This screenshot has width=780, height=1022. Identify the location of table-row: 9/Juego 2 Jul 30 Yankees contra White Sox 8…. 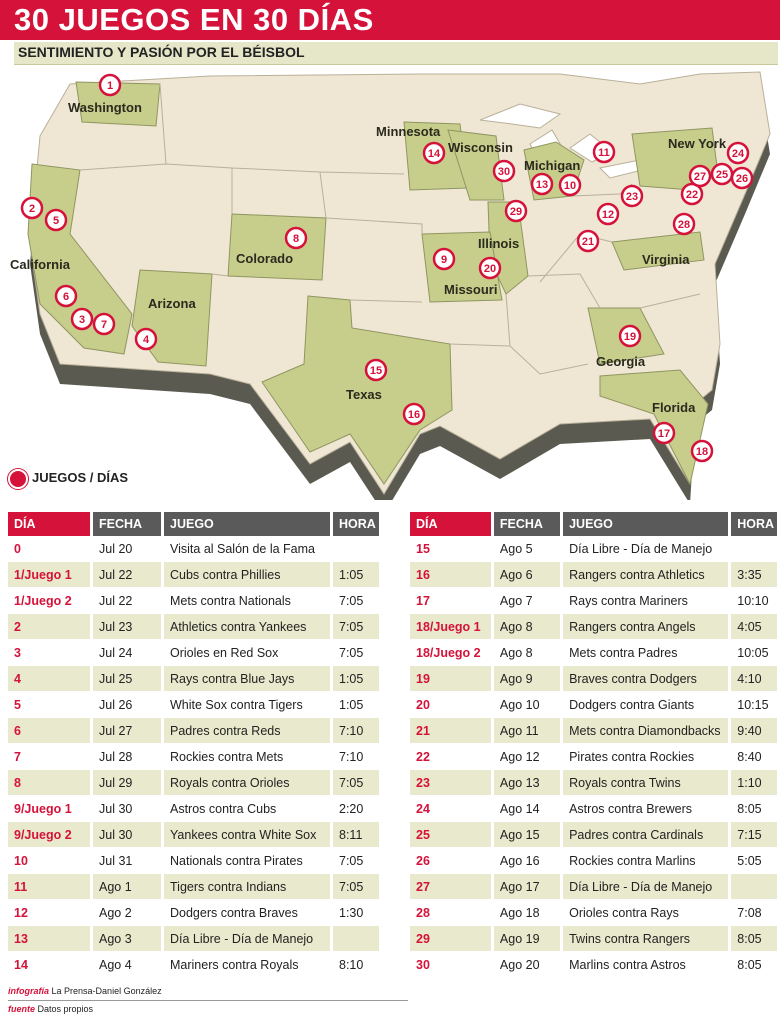
(195, 834).